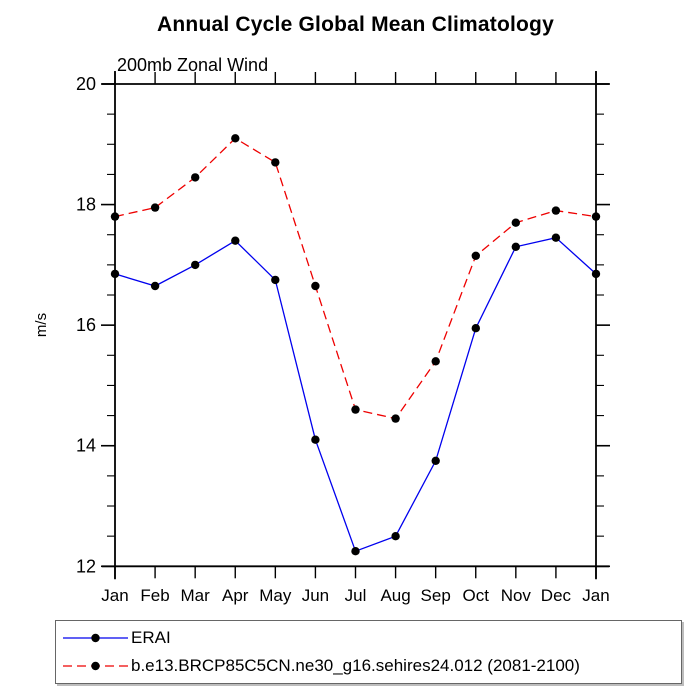 The height and width of the screenshot is (700, 700). What do you see at coordinates (315, 595) in the screenshot?
I see `x-tick-label: Jun` at bounding box center [315, 595].